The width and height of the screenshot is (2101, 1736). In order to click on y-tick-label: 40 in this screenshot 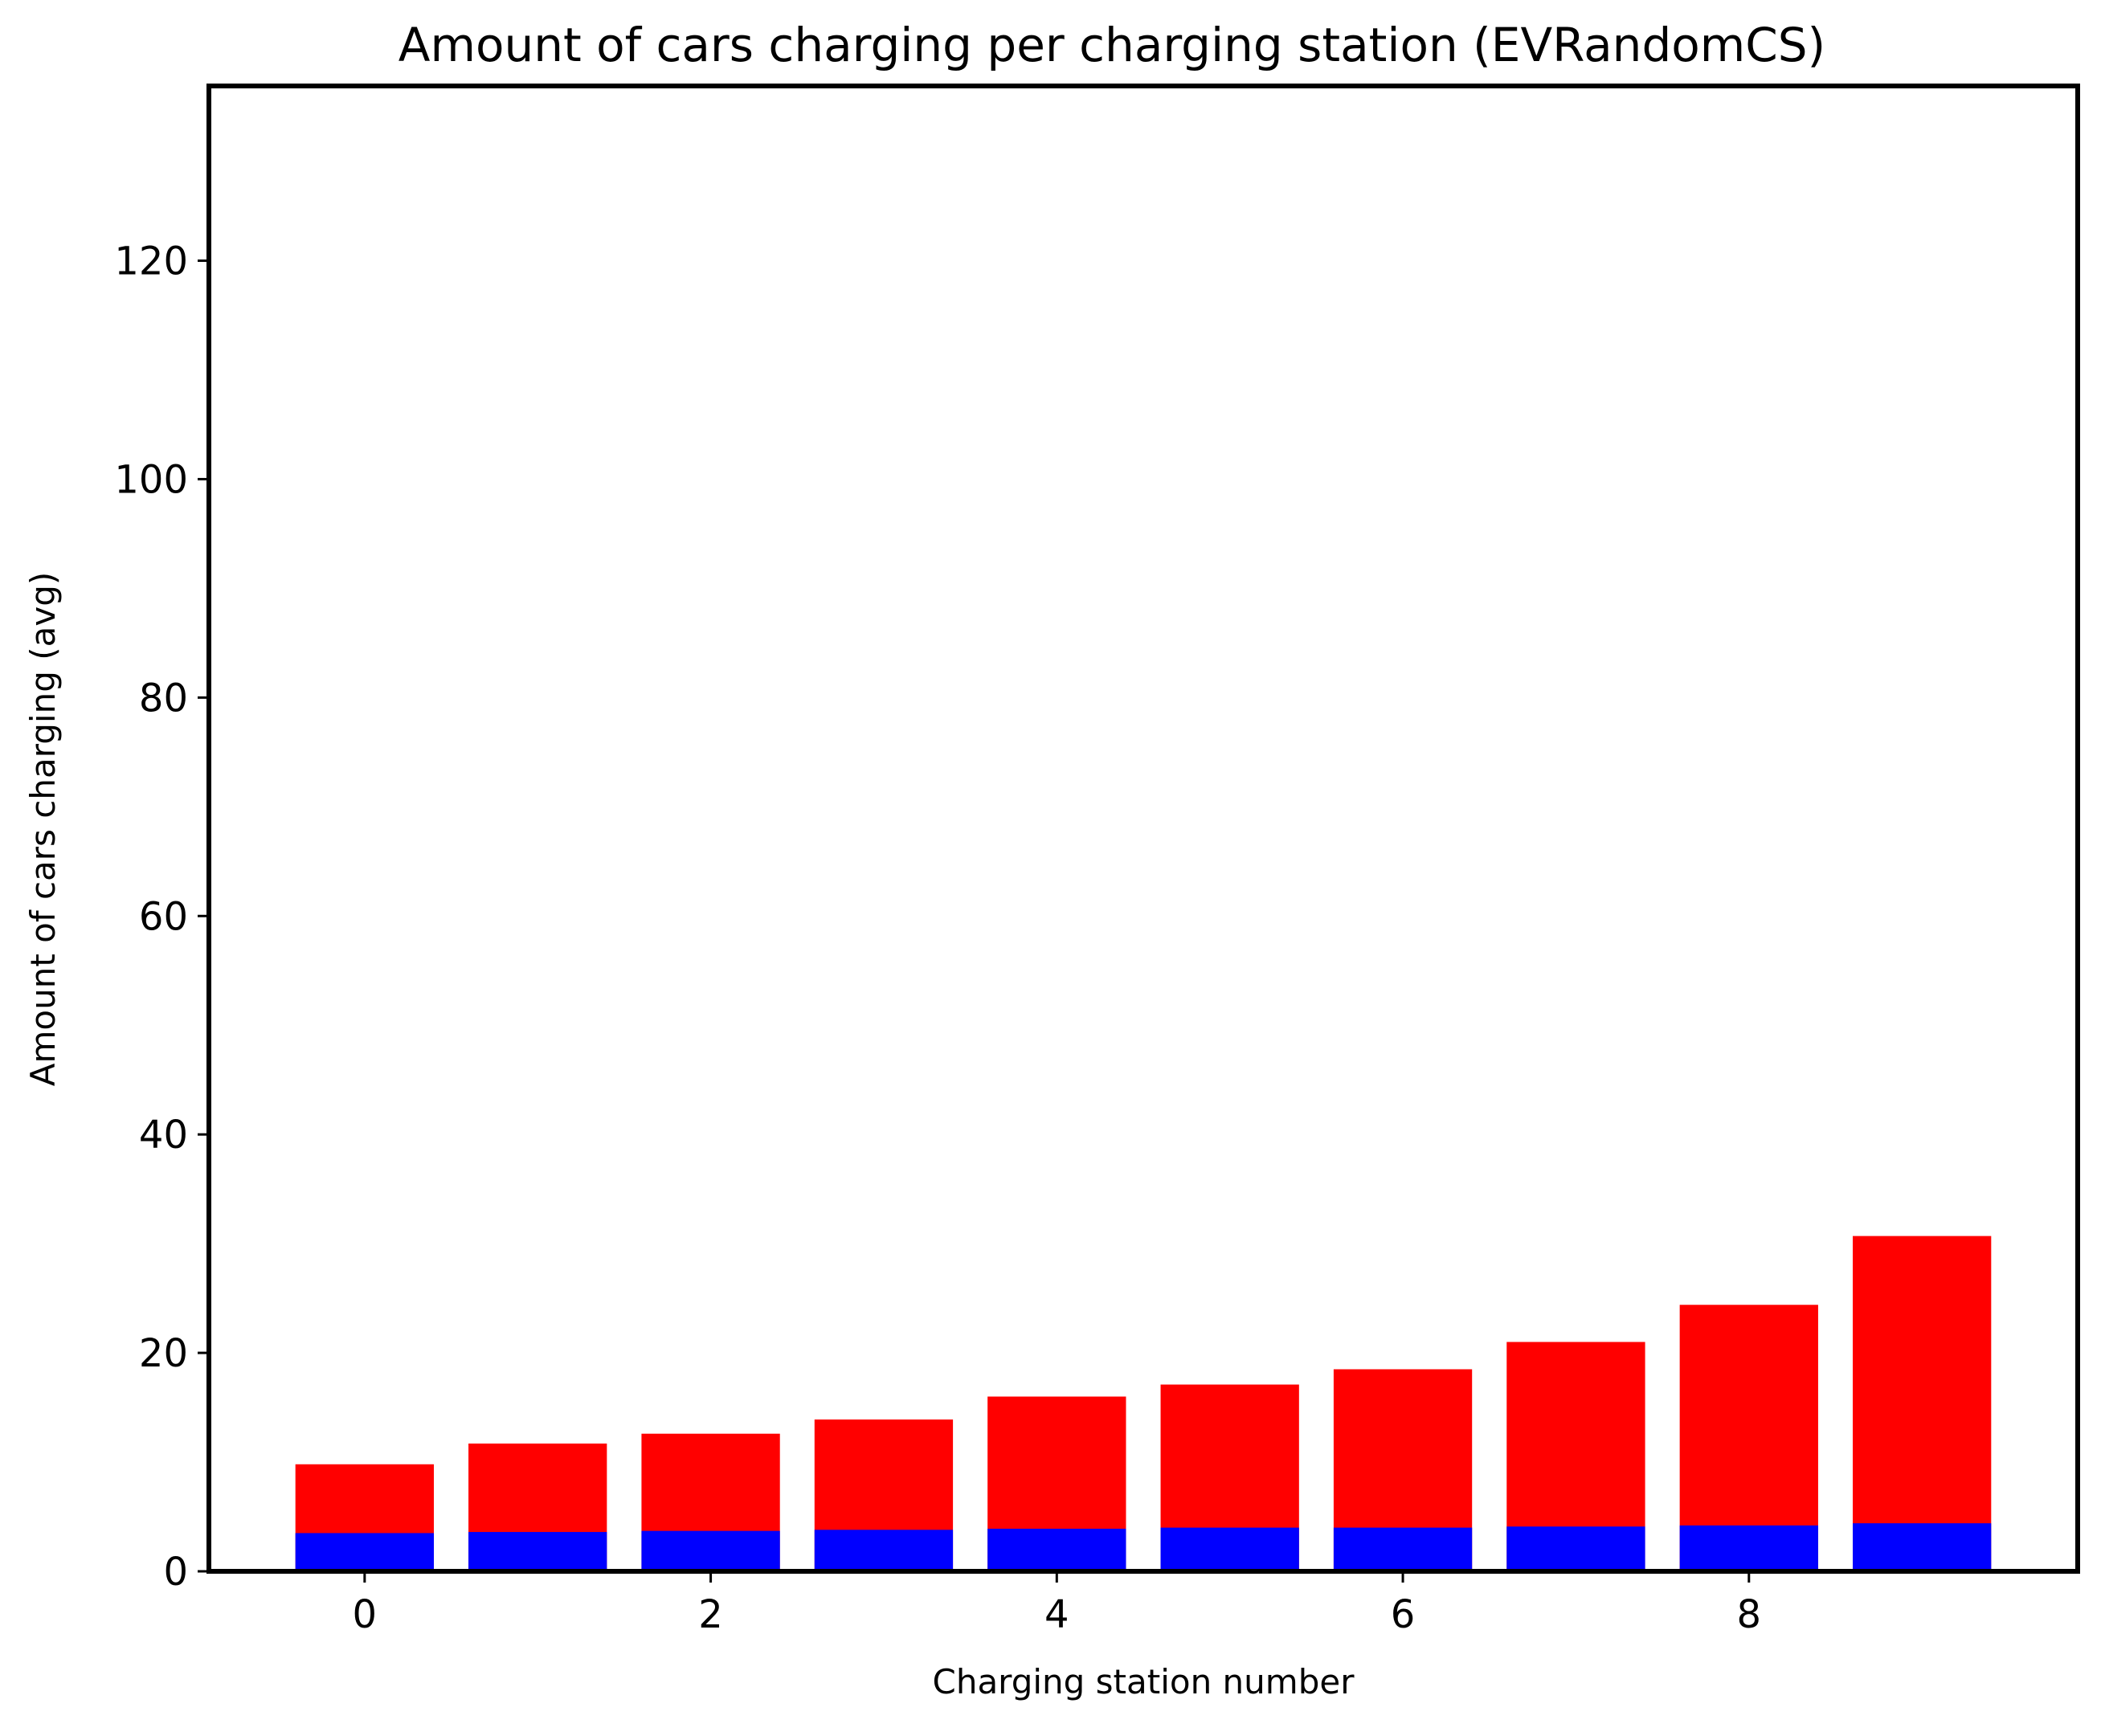, I will do `click(163, 1135)`.